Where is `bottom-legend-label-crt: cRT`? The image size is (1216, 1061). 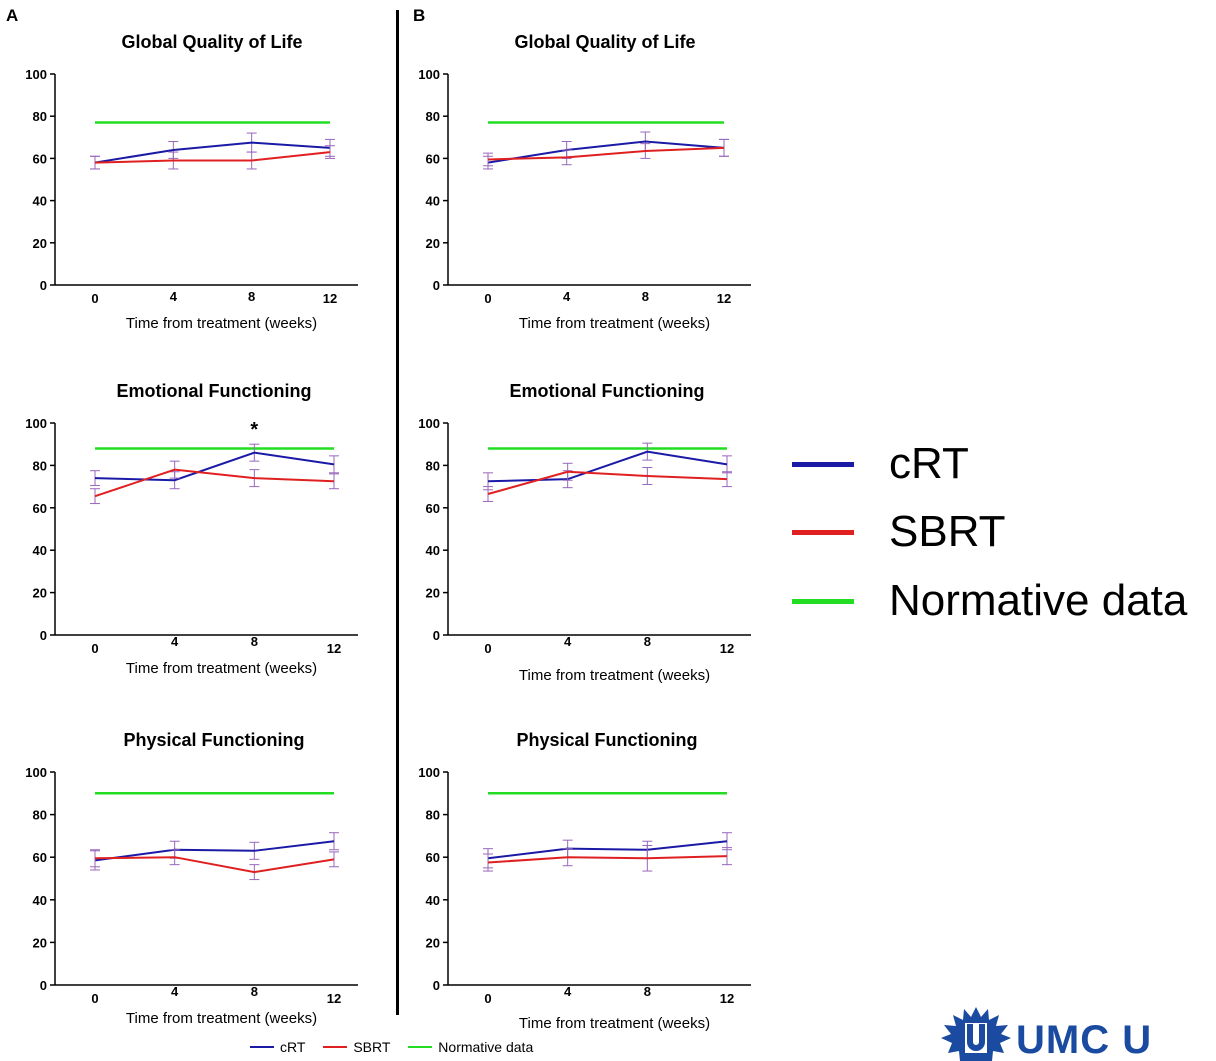
bottom-legend-label-crt: cRT is located at coordinates (292, 1047).